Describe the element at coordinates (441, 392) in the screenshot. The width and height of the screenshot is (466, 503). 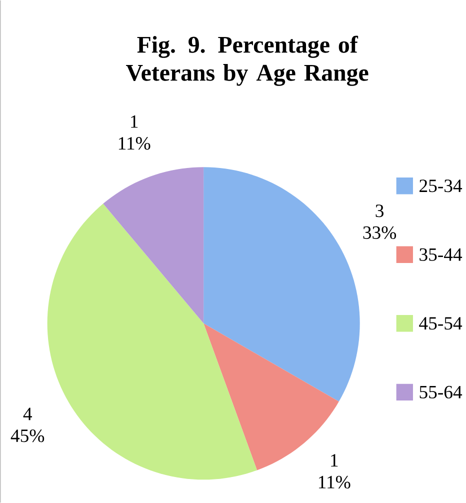
I see `legend-label: 55-64` at that location.